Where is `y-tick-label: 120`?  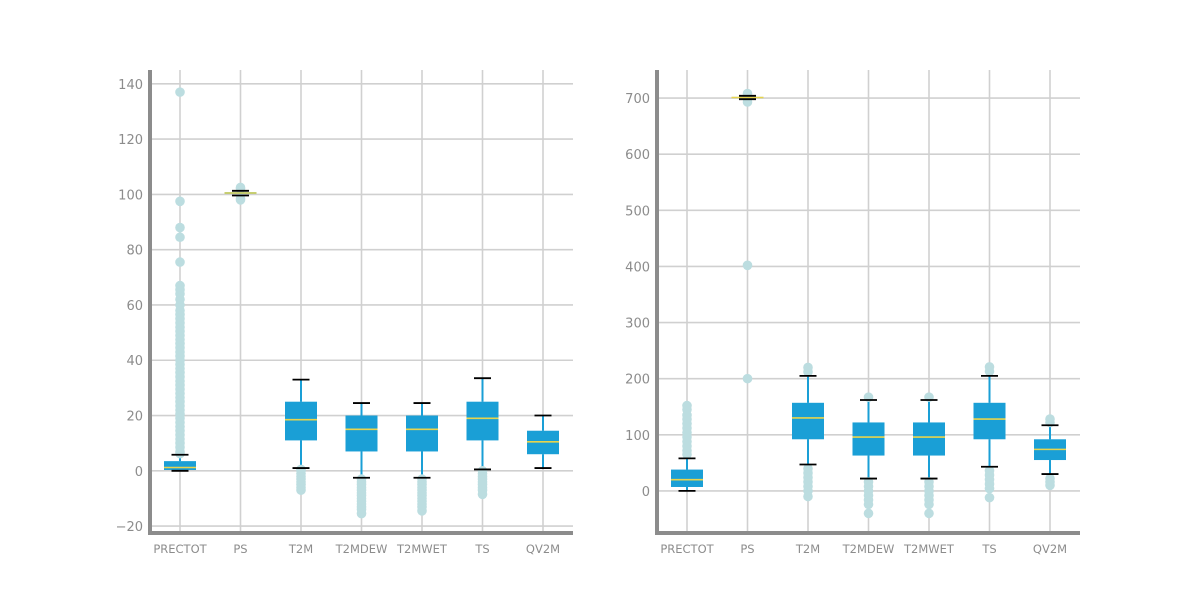 y-tick-label: 120 is located at coordinates (130, 140).